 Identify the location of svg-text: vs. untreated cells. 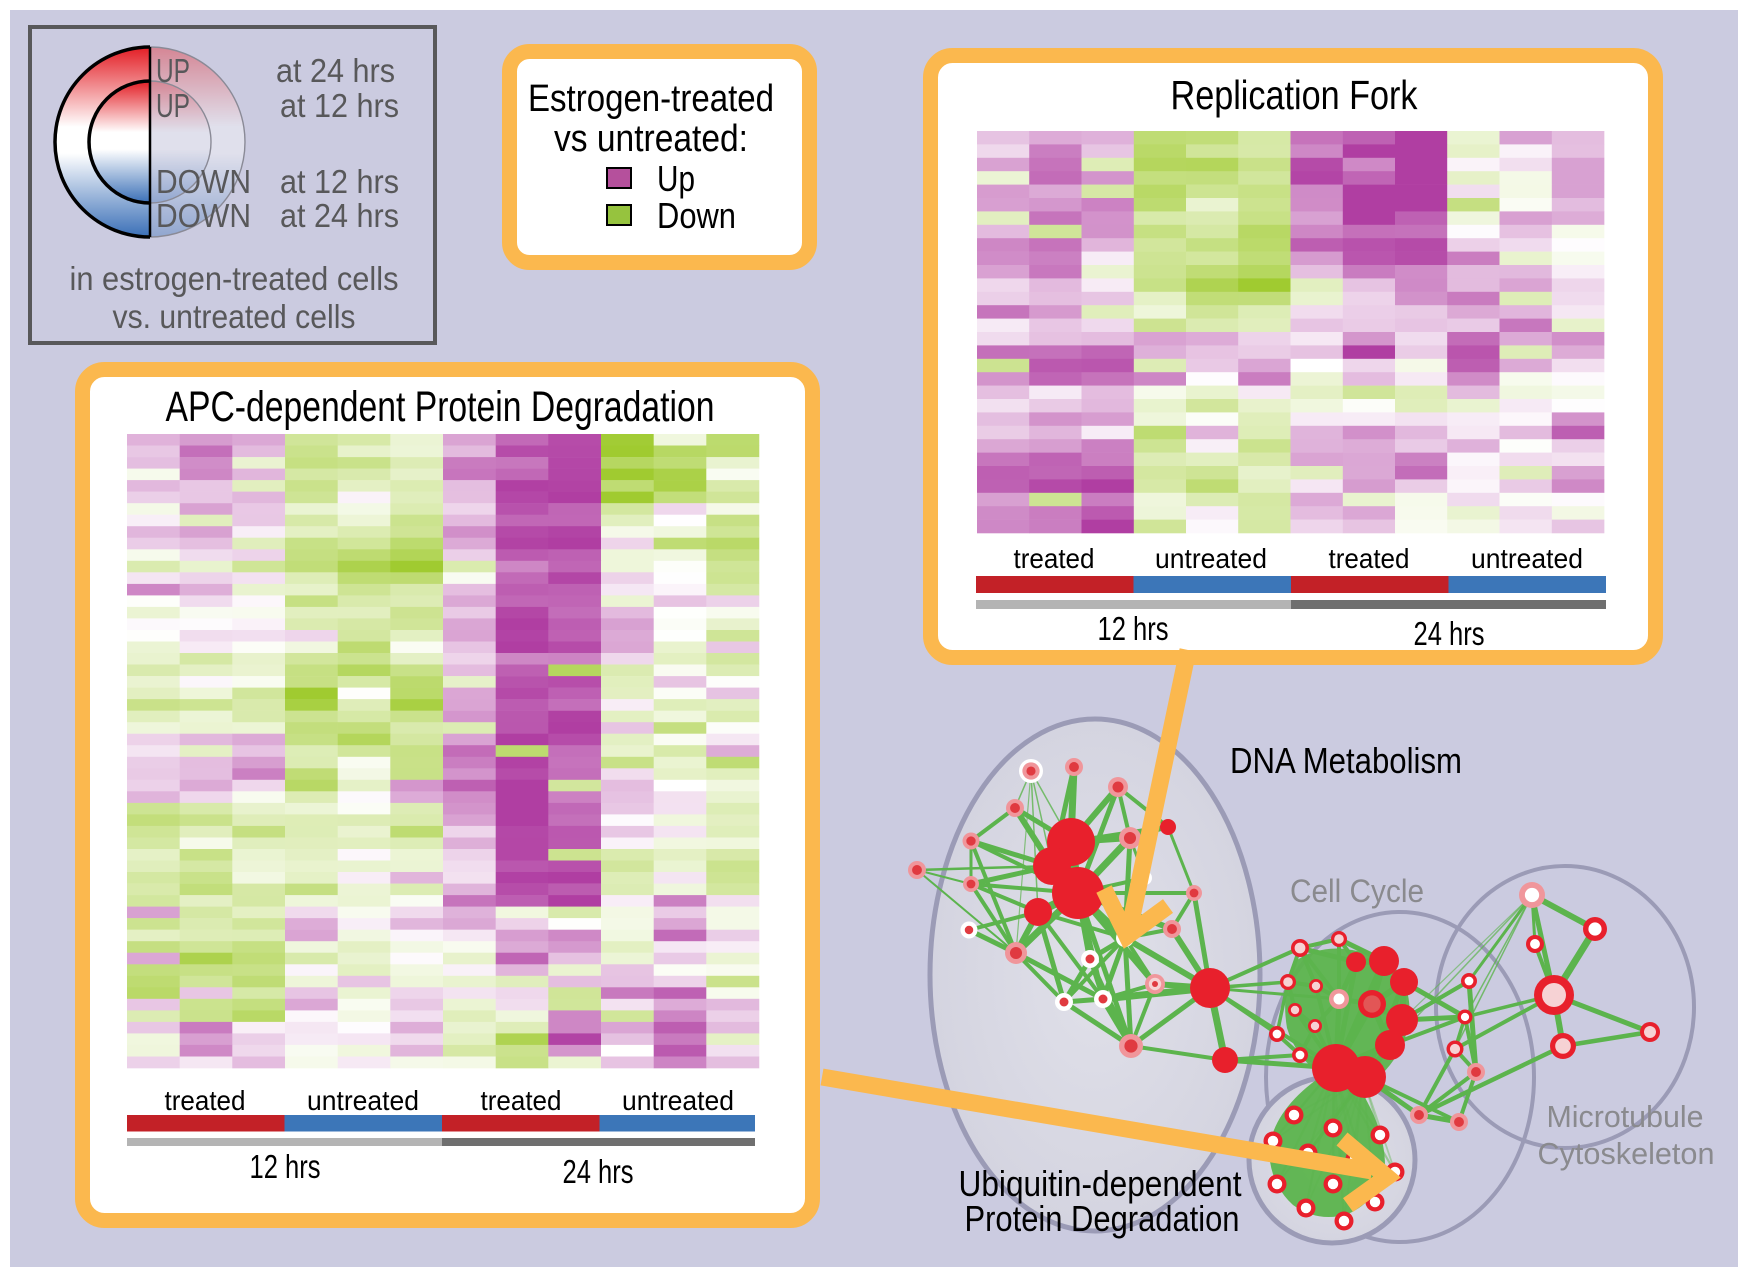
(234, 316).